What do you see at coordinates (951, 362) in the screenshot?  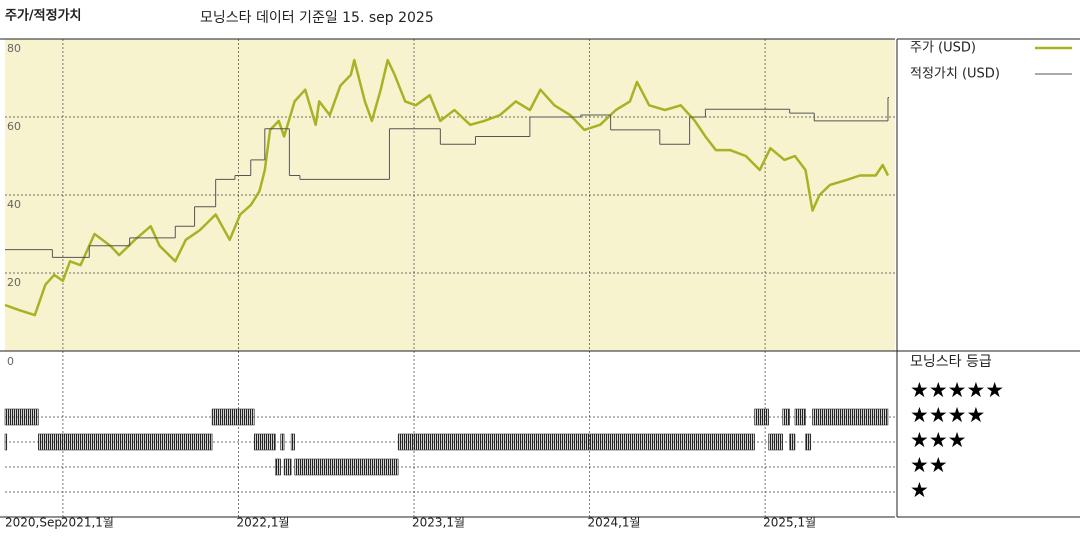 I see `rating-title: 모닝스타 등급` at bounding box center [951, 362].